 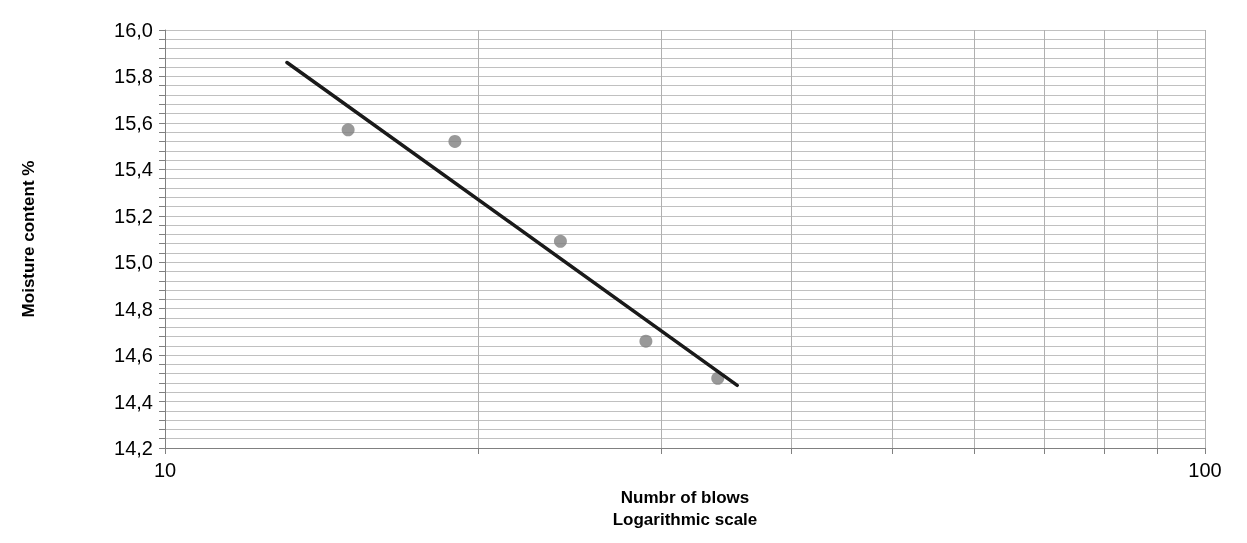 I want to click on y-axis-title: Moisture content %, so click(x=28, y=239).